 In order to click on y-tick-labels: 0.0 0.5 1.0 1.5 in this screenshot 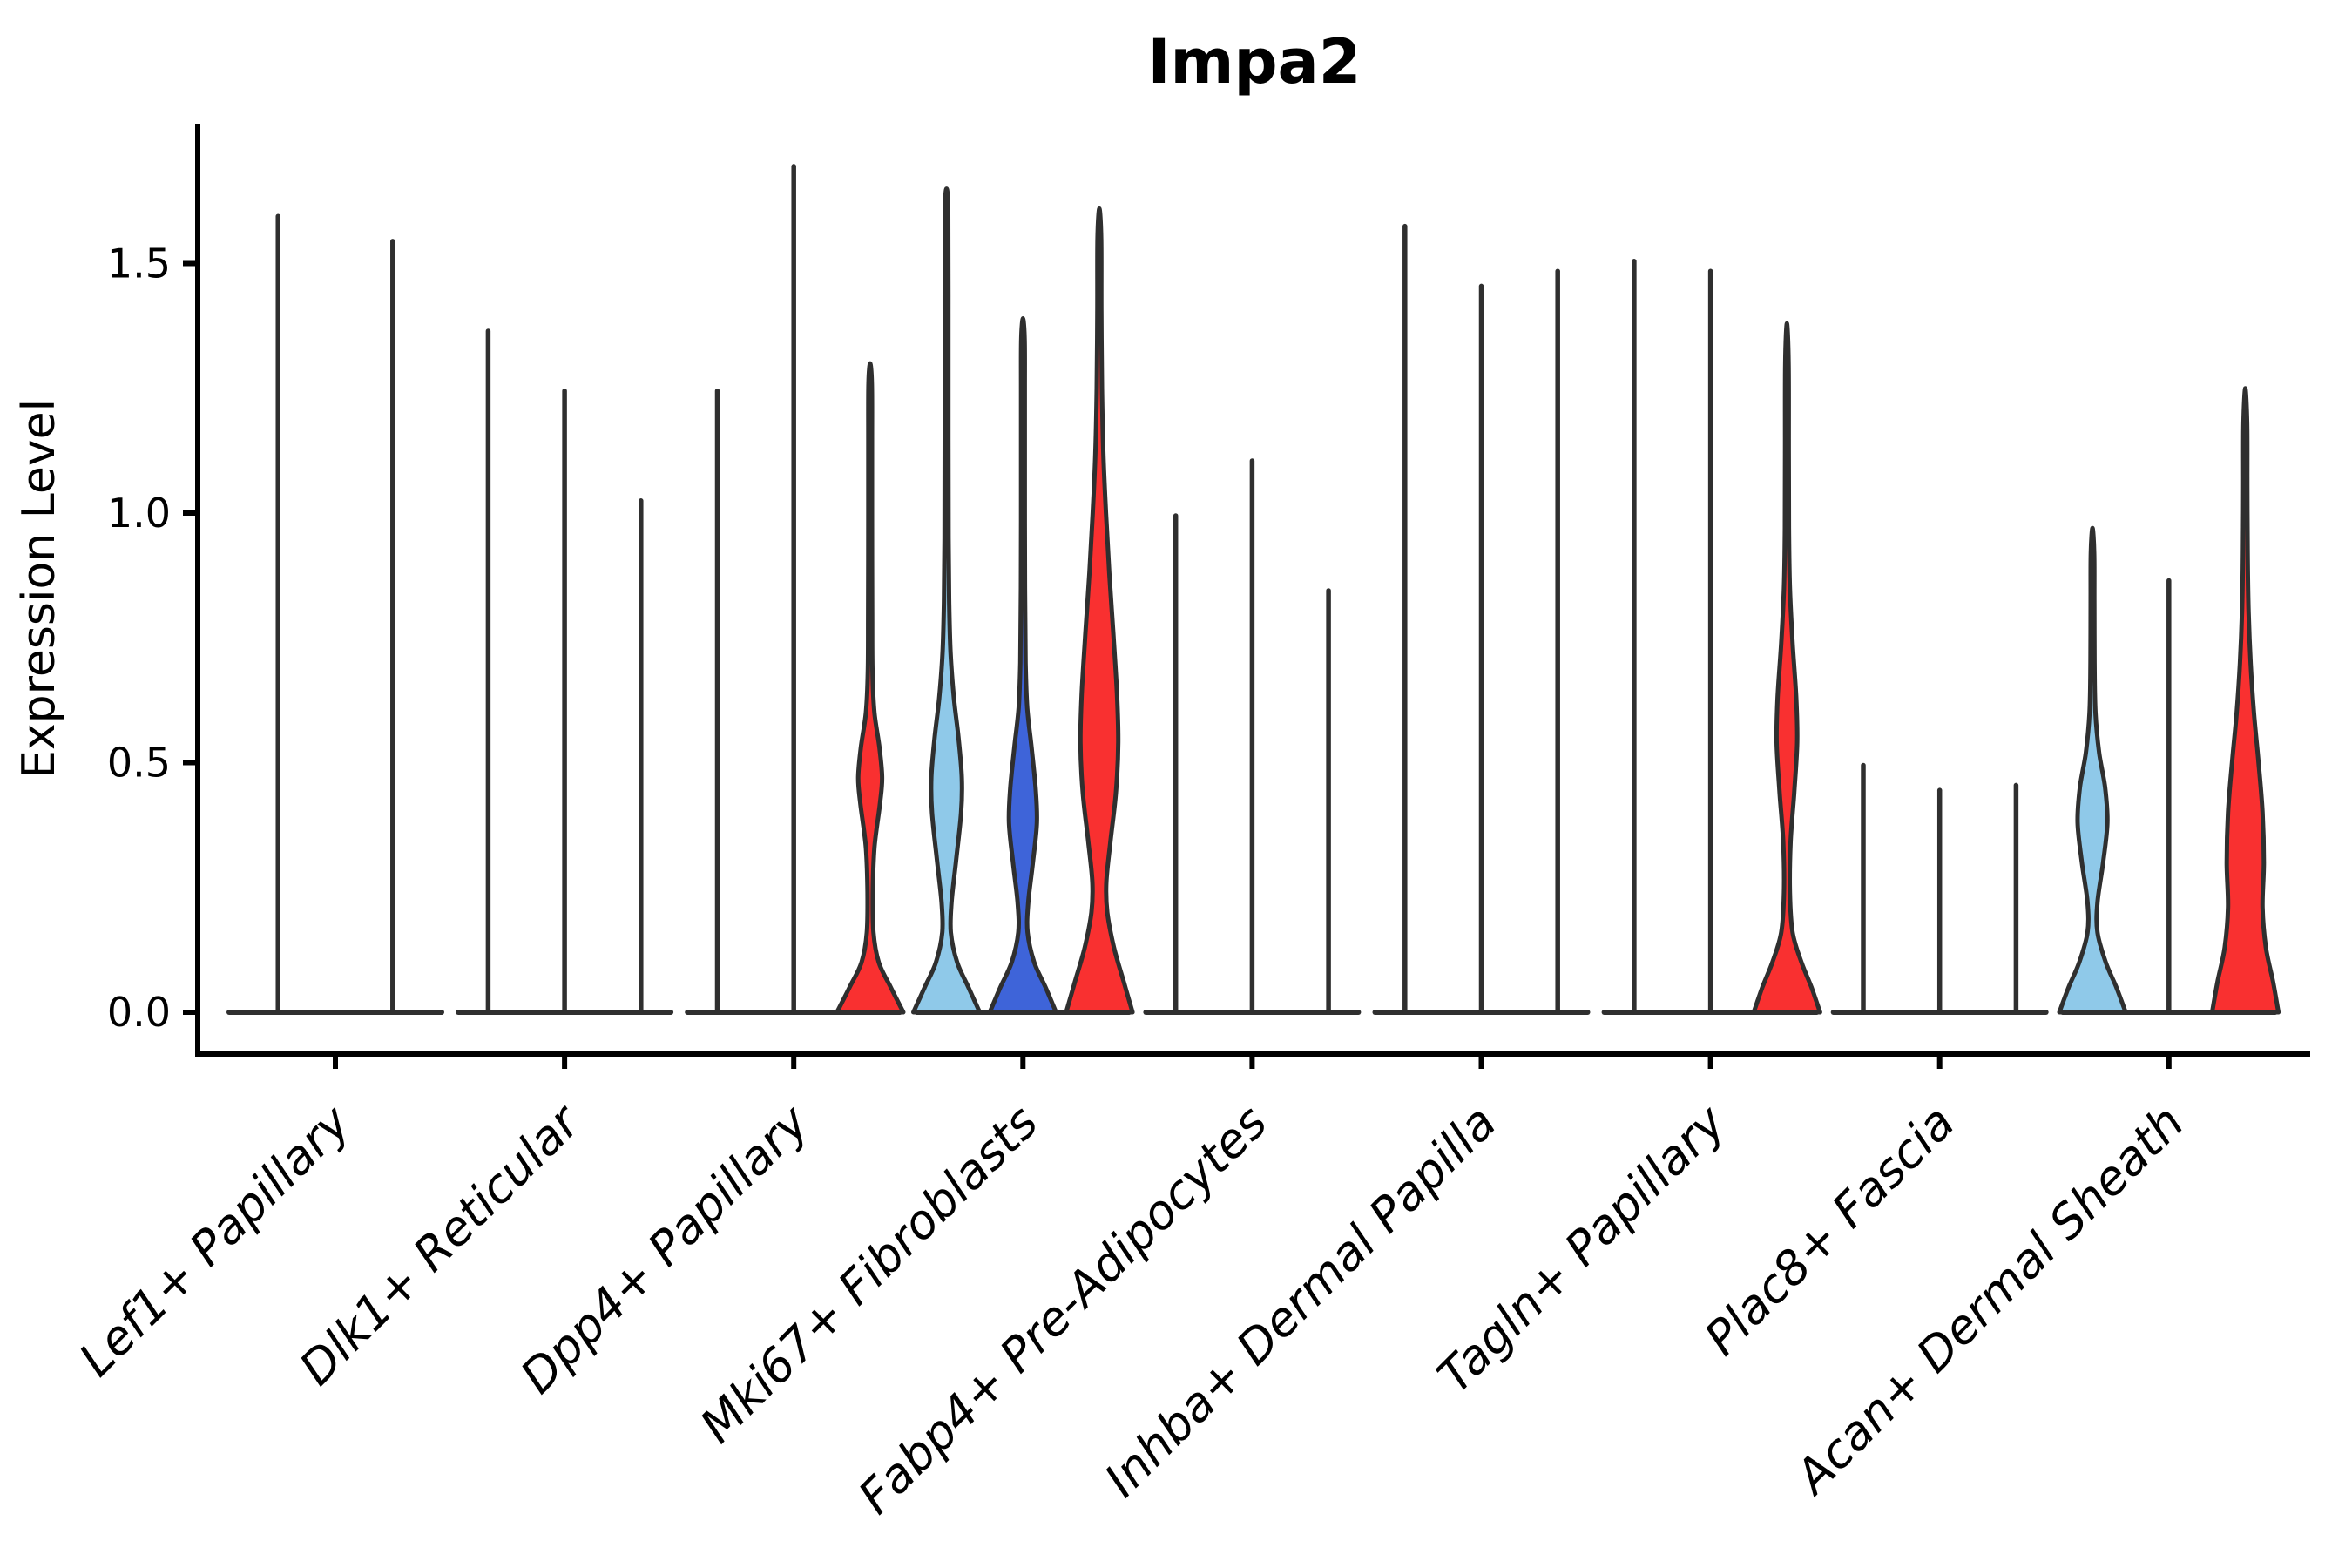, I will do `click(139, 638)`.